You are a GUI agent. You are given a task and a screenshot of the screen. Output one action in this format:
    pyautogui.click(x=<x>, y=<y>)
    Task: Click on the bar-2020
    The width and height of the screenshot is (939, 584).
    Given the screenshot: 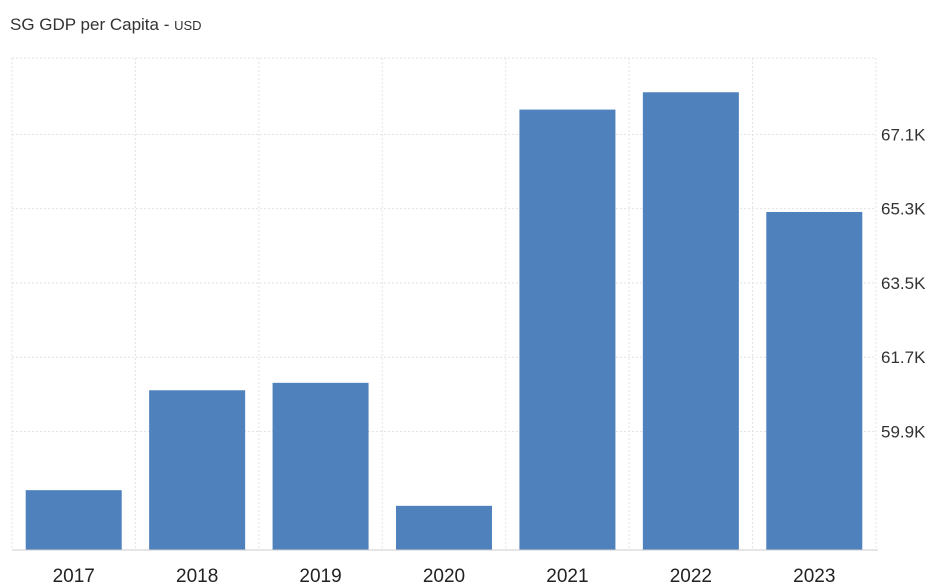 What is the action you would take?
    pyautogui.click(x=444, y=527)
    